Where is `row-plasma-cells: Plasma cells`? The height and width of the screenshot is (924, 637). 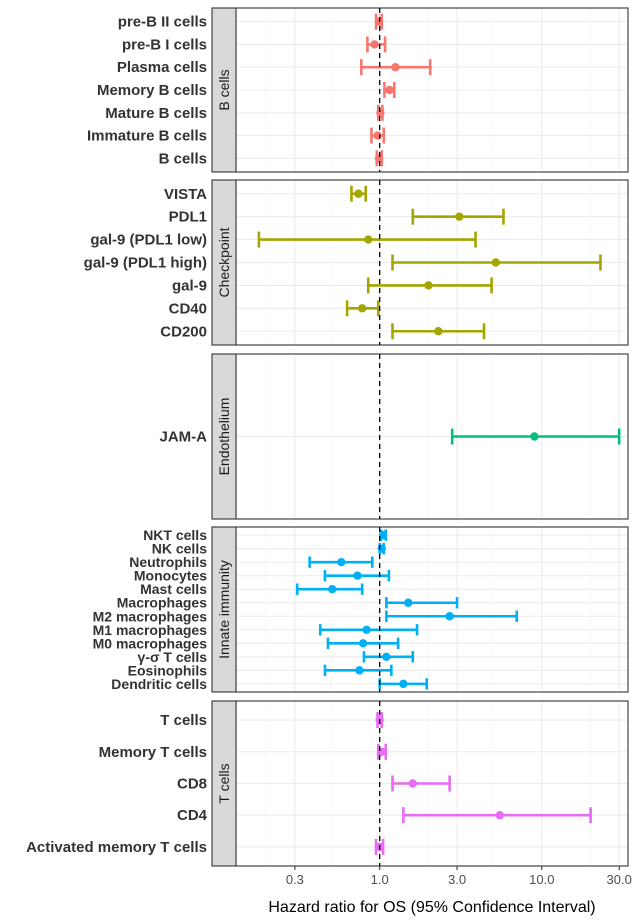 row-plasma-cells: Plasma cells is located at coordinates (274, 67).